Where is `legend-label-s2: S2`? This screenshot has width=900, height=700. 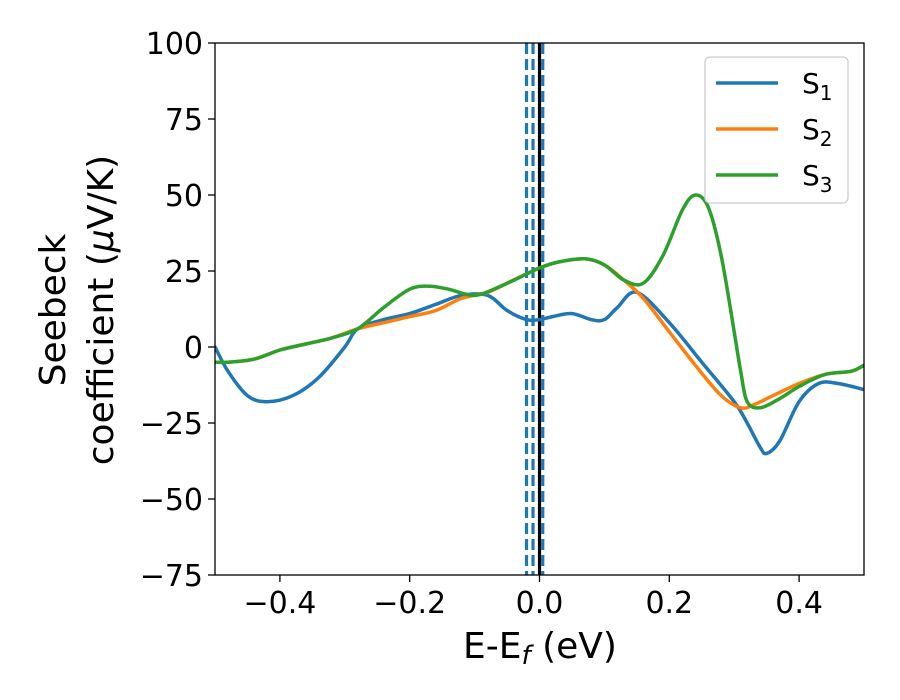 legend-label-s2: S2 is located at coordinates (817, 132).